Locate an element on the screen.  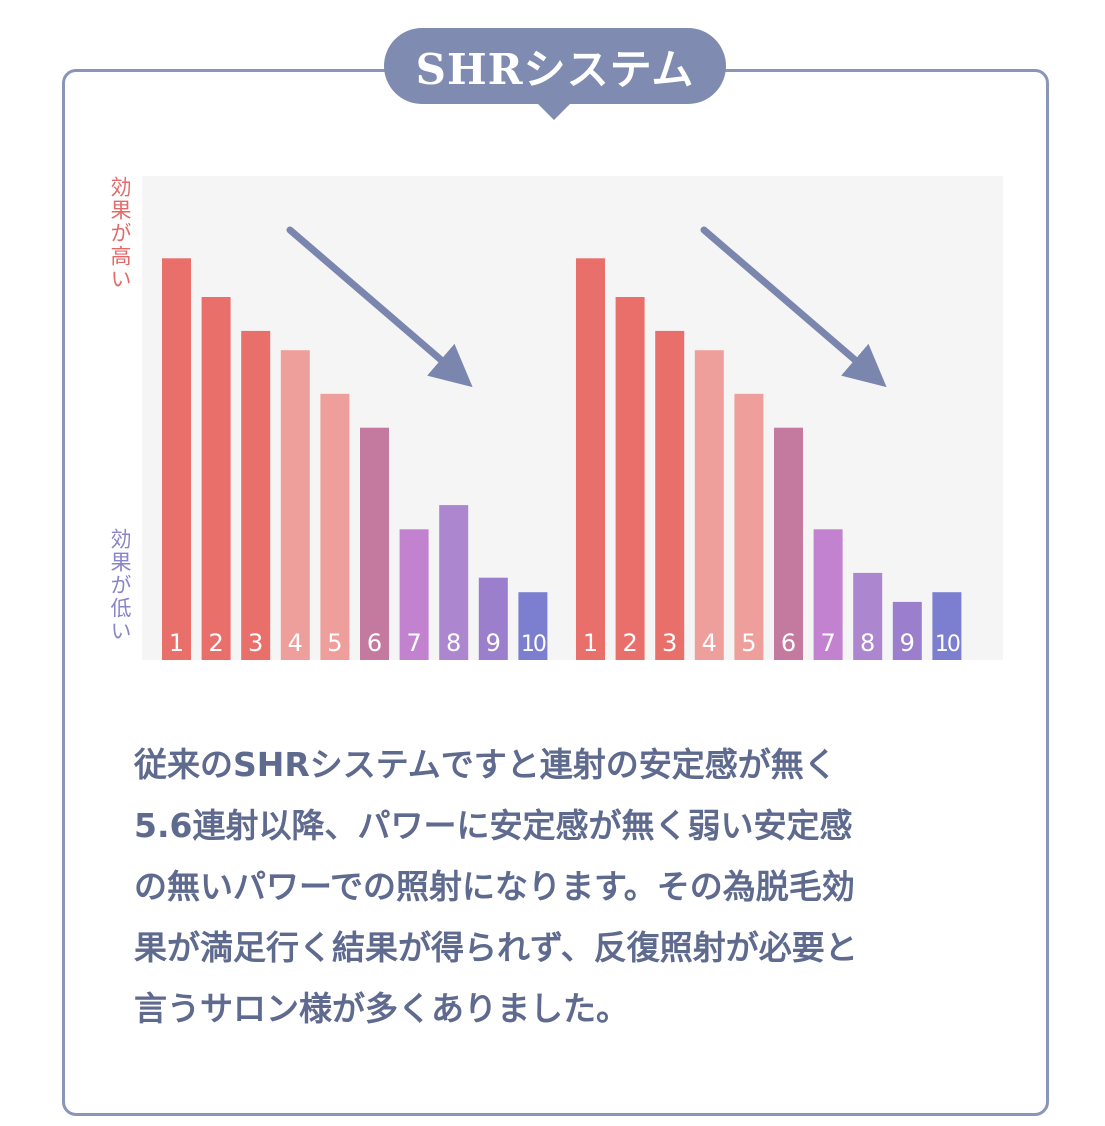
bar-label-1-8: 8 is located at coordinates (453, 643).